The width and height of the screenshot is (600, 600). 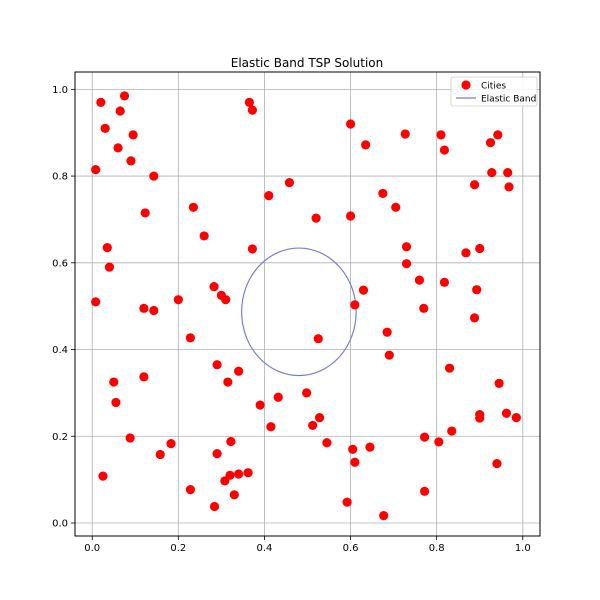 I want to click on legend: Cities Elastic Band, so click(x=494, y=91).